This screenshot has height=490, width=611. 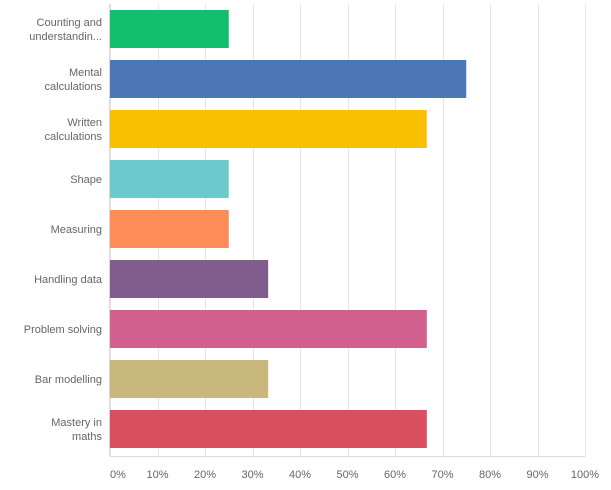 What do you see at coordinates (118, 475) in the screenshot?
I see `x-tick-label: 0%` at bounding box center [118, 475].